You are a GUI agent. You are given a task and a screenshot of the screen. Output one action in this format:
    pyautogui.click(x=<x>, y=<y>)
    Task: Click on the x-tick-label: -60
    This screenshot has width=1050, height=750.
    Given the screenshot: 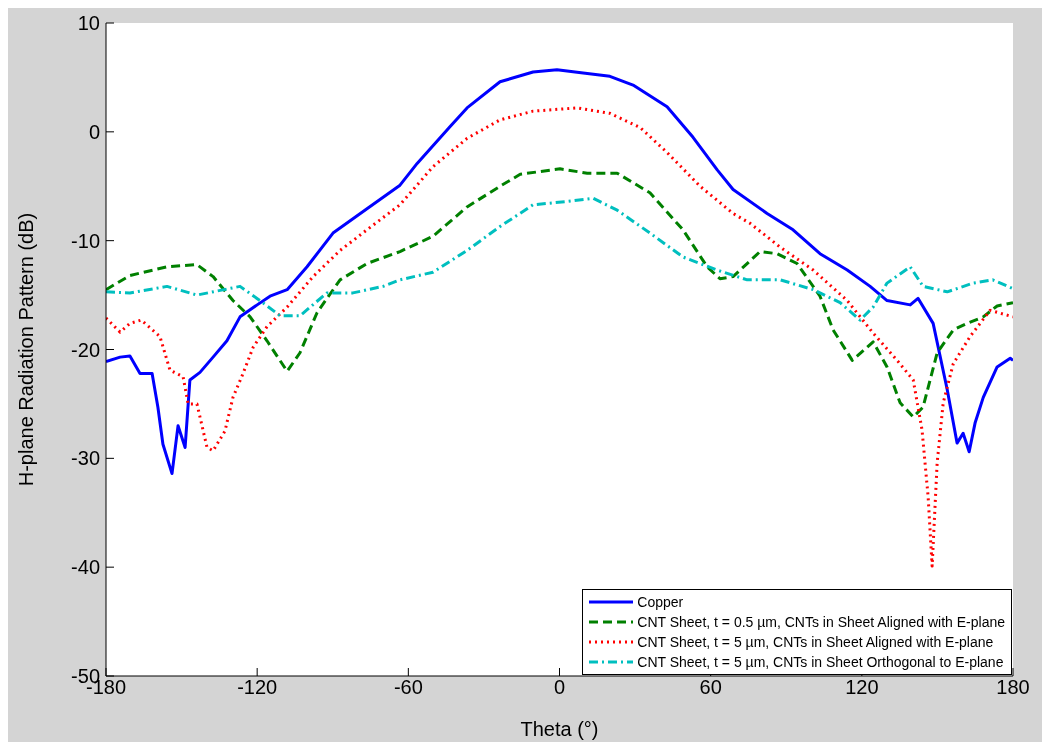 What is the action you would take?
    pyautogui.click(x=408, y=687)
    